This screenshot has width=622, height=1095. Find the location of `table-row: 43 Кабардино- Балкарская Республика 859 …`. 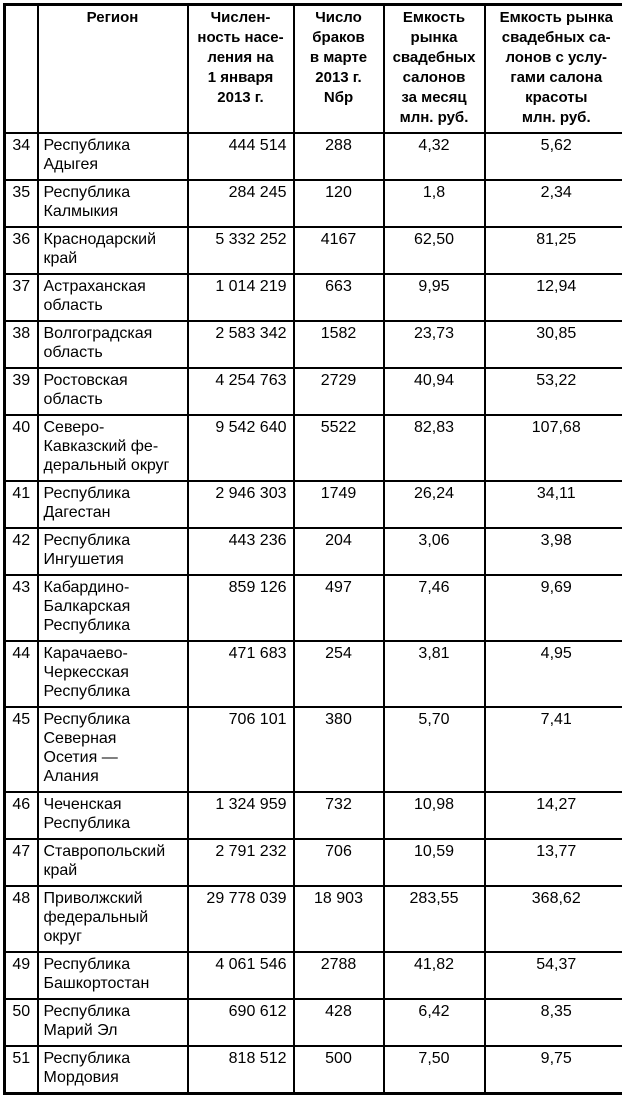

table-row: 43 Кабардино- Балкарская Республика 859 … is located at coordinates (313, 608).